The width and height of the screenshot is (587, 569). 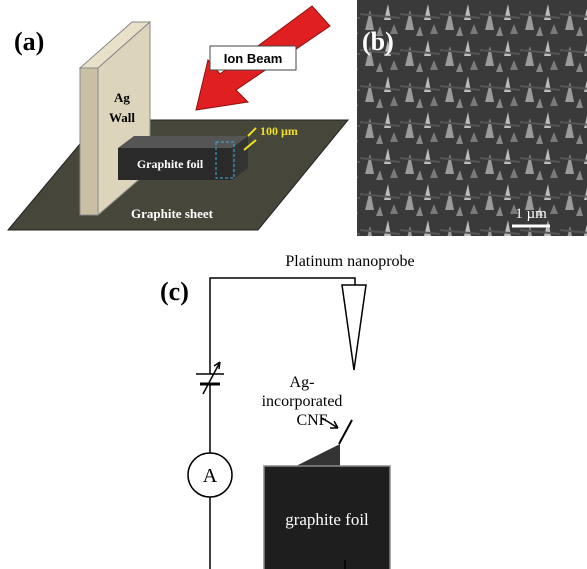 I want to click on foil-label: Graphite foil, so click(x=170, y=164).